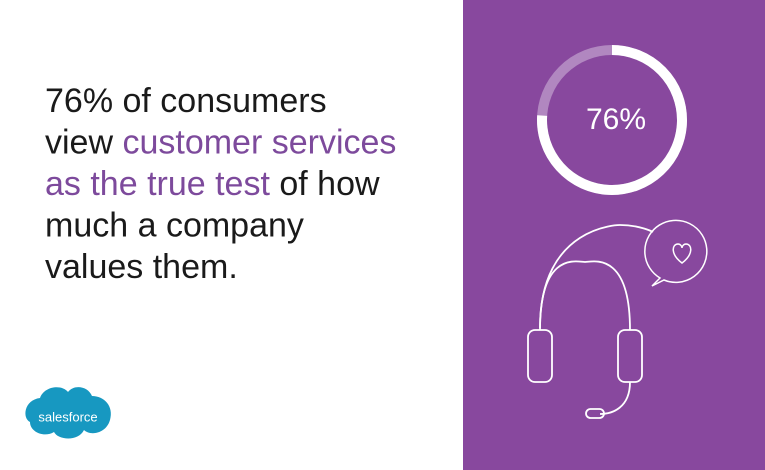 The height and width of the screenshot is (470, 765). I want to click on logo-text: salesforce, so click(67, 416).